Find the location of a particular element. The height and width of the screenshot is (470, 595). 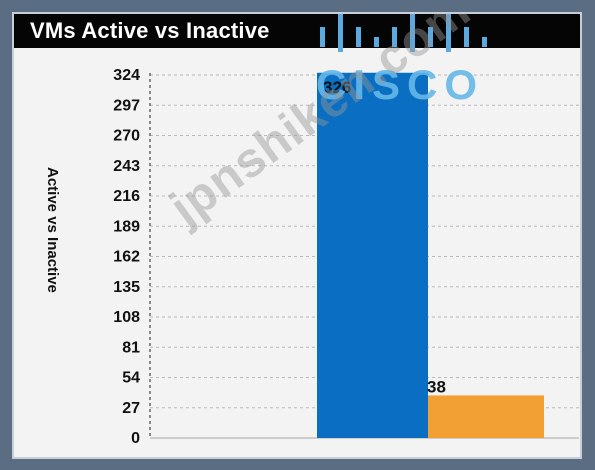

y-tick-label: 135 is located at coordinates (126, 287).